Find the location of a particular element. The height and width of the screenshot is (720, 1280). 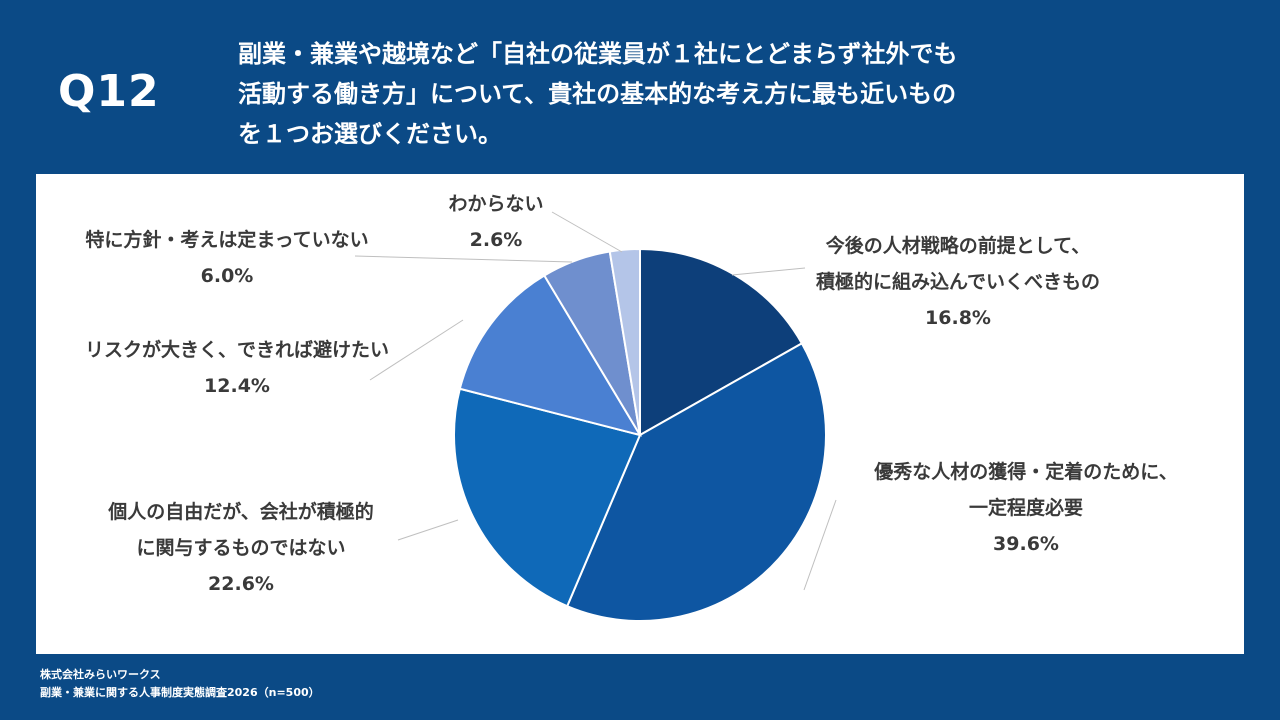

slice-label-6: わからない is located at coordinates (495, 204).